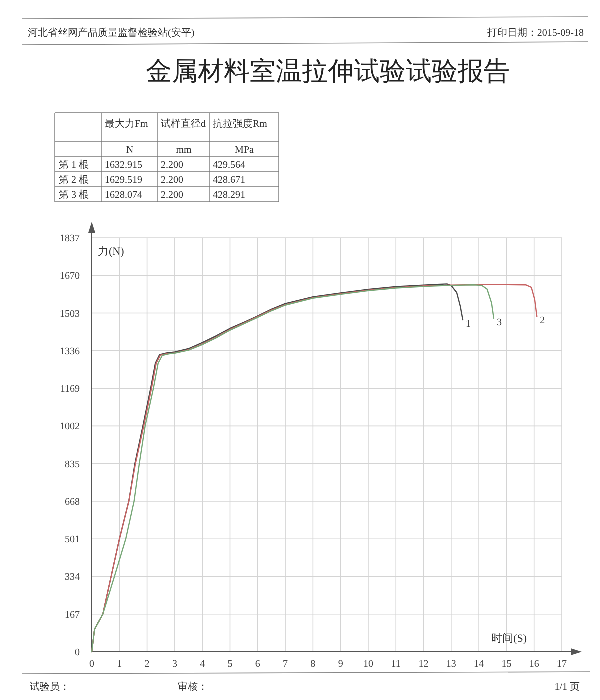  Describe the element at coordinates (328, 71) in the screenshot. I see `title: 金属材料室温拉伸试验试验报告` at that location.